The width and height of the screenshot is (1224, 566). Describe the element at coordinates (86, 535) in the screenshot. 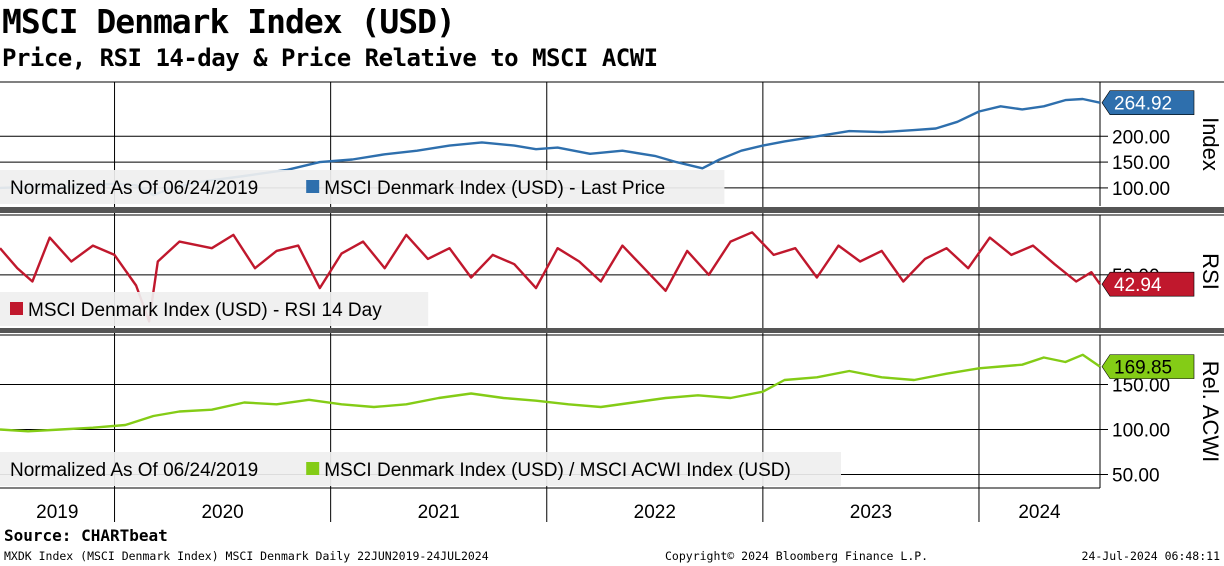

I see `source-label: Source: CHARTbeat` at that location.